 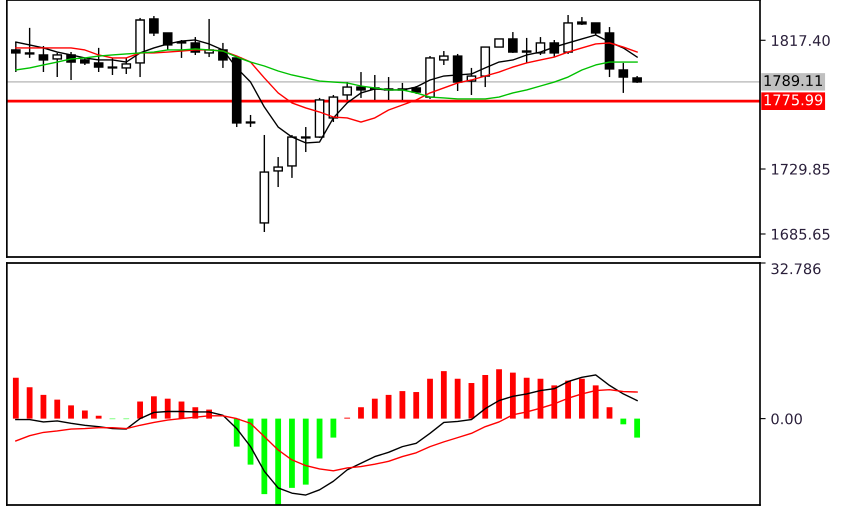 I want to click on y-tick-label: 1817.40, so click(x=801, y=40).